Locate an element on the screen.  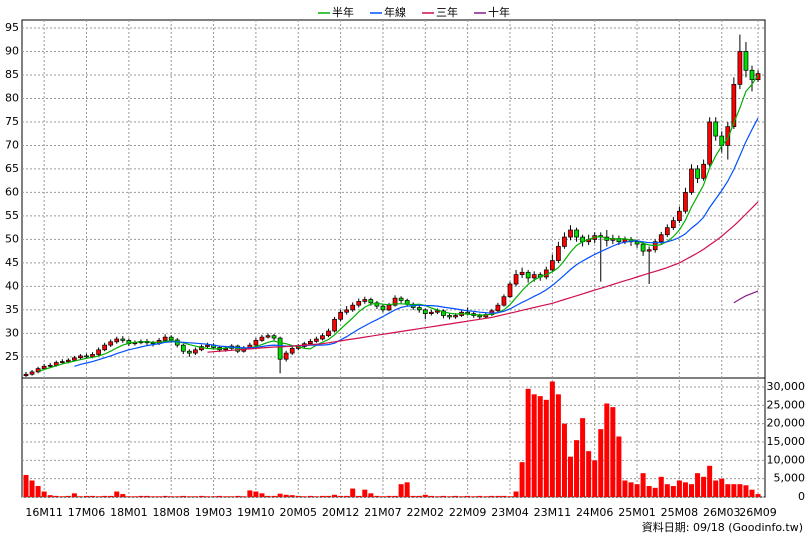
y2-tick-label: 0 is located at coordinates (801, 496).